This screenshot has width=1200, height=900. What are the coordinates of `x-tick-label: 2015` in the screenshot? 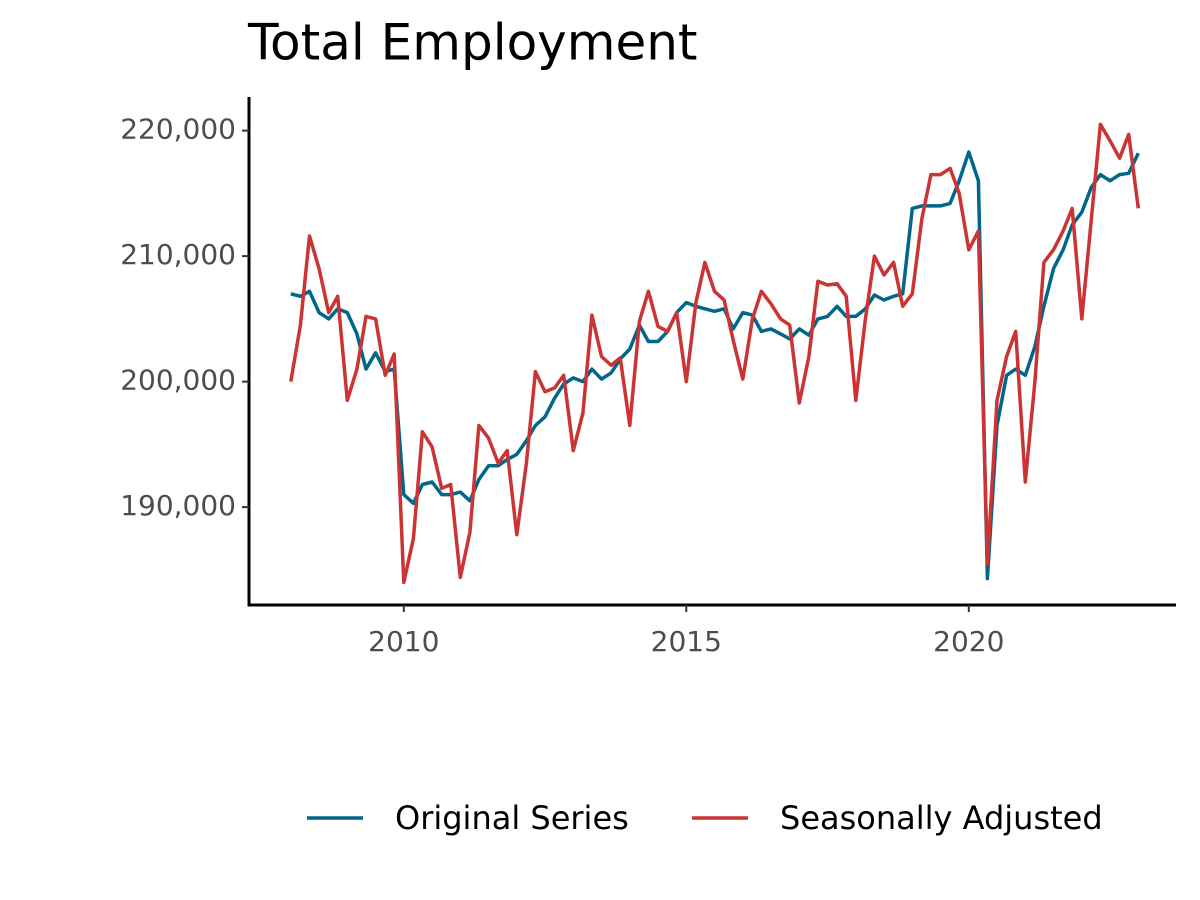 It's located at (686, 641).